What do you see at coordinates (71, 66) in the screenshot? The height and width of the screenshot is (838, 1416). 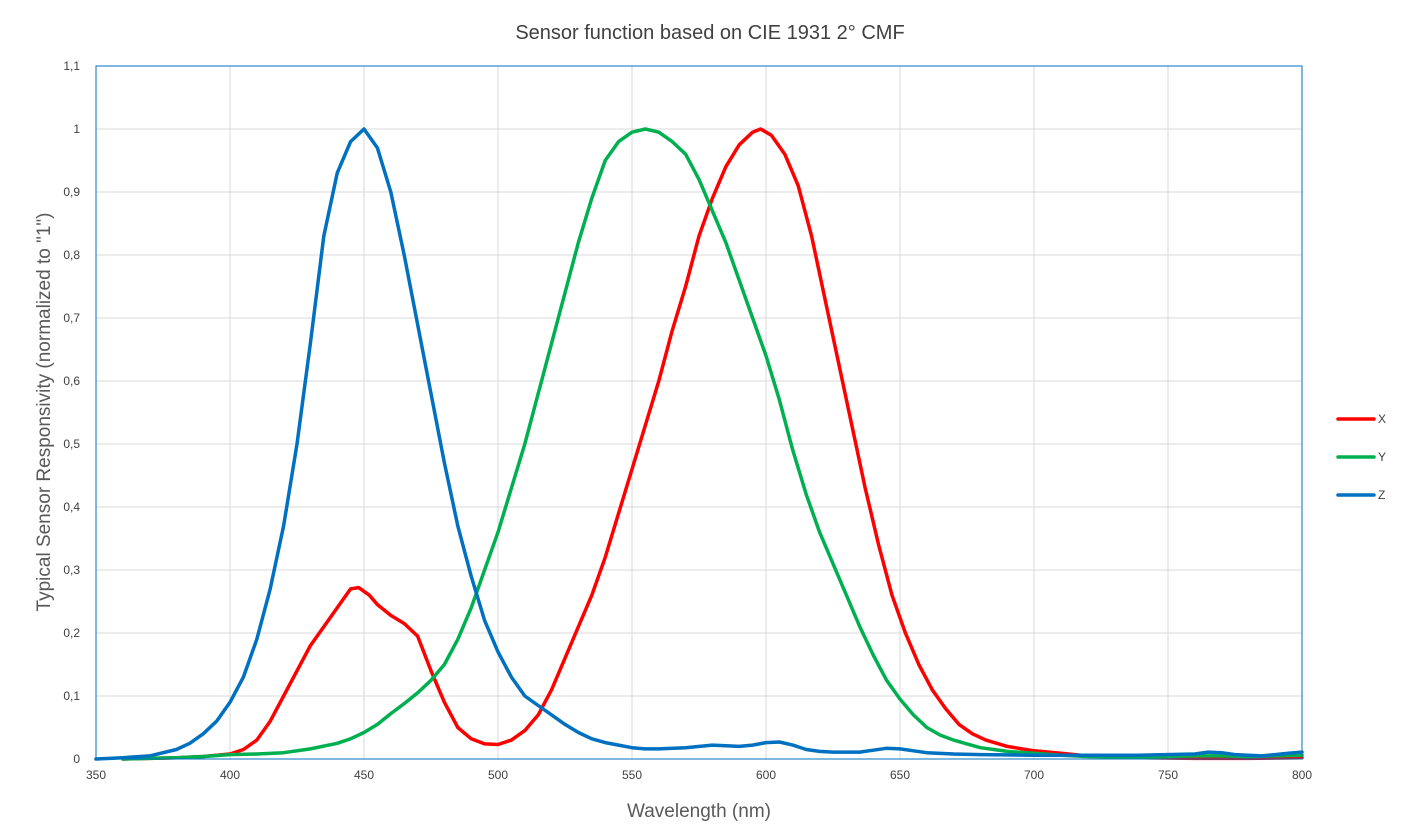 I see `y-tick-label: 1,1` at bounding box center [71, 66].